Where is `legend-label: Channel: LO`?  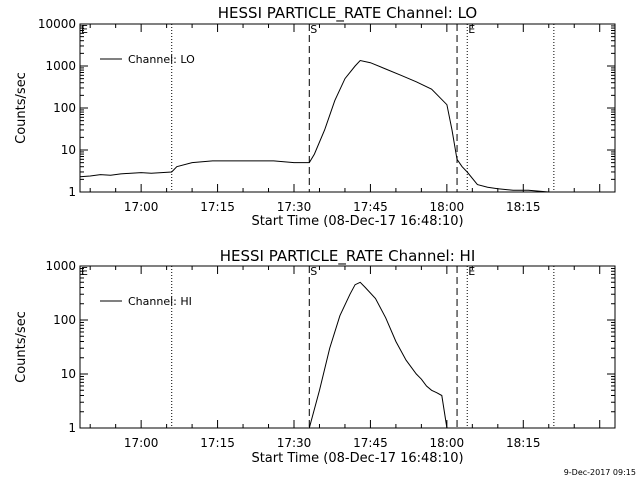 legend-label: Channel: LO is located at coordinates (161, 59).